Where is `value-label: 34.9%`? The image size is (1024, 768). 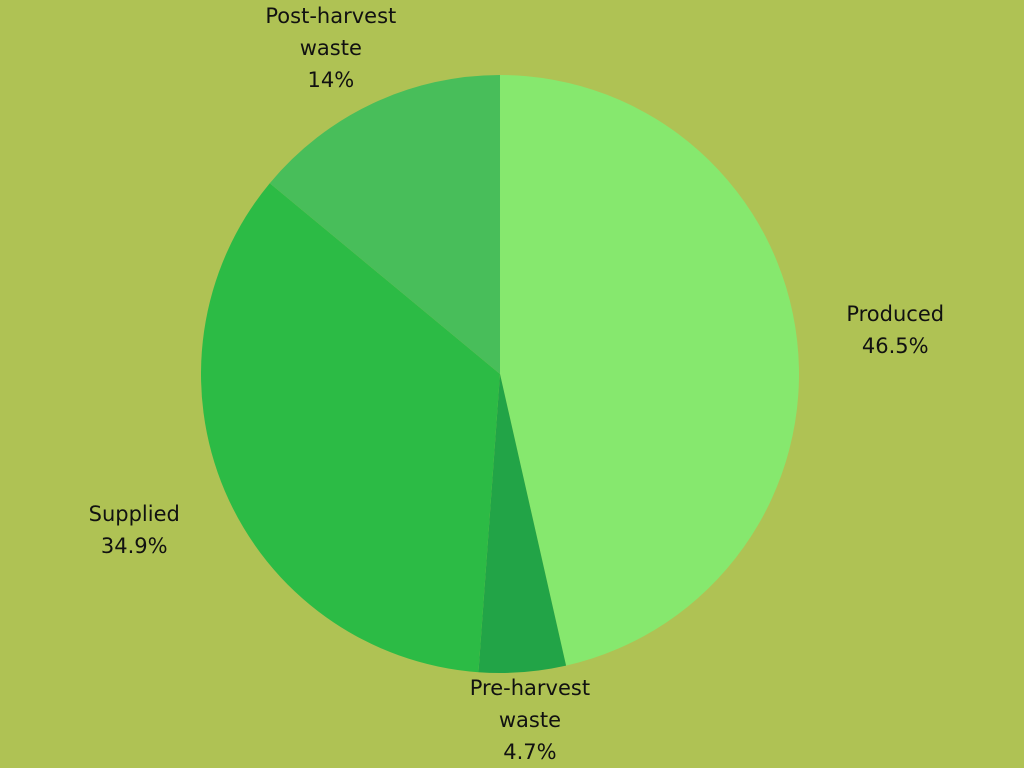 value-label: 34.9% is located at coordinates (134, 546).